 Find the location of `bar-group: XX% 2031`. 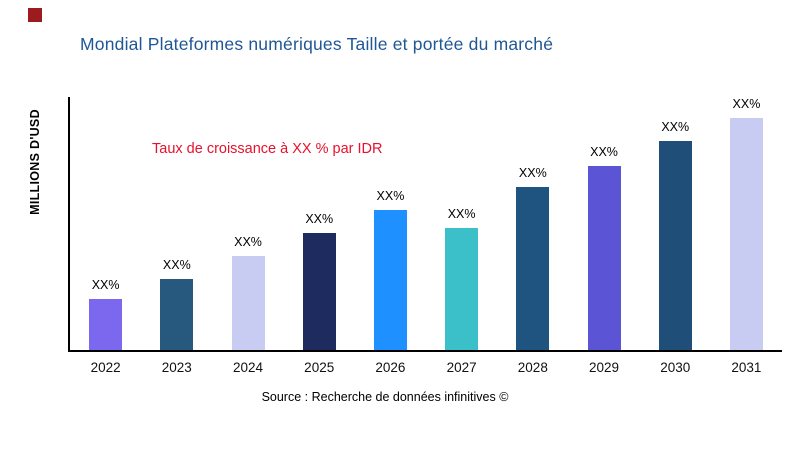

bar-group: XX% 2031 is located at coordinates (746, 236).